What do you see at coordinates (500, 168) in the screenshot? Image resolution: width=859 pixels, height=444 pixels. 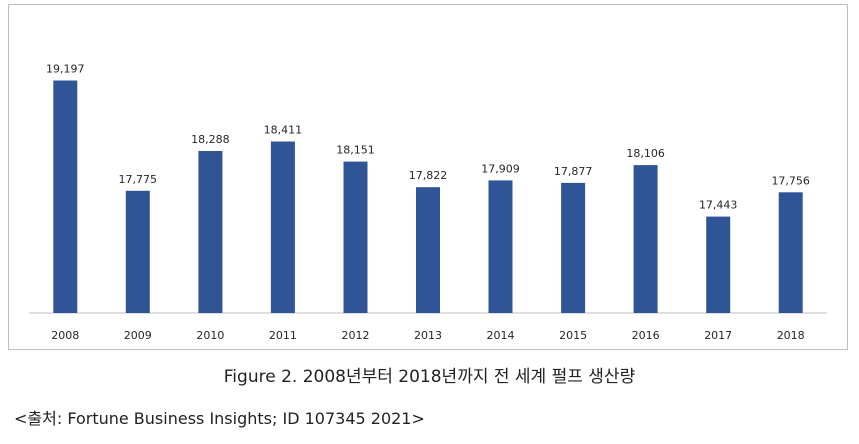 I see `value-label-2014: 17,909` at bounding box center [500, 168].